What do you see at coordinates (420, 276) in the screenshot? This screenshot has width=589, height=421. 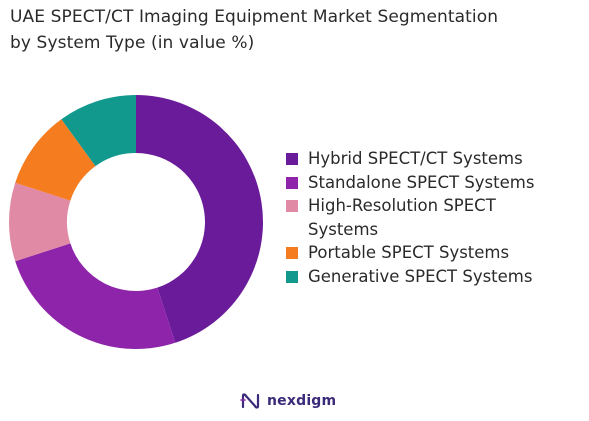 I see `legend-label: Generative SPECT Systems` at bounding box center [420, 276].